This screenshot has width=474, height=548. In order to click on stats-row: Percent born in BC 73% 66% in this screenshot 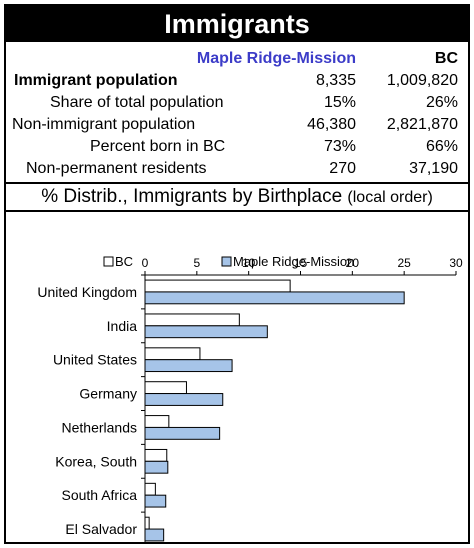, I will do `click(237, 147)`.